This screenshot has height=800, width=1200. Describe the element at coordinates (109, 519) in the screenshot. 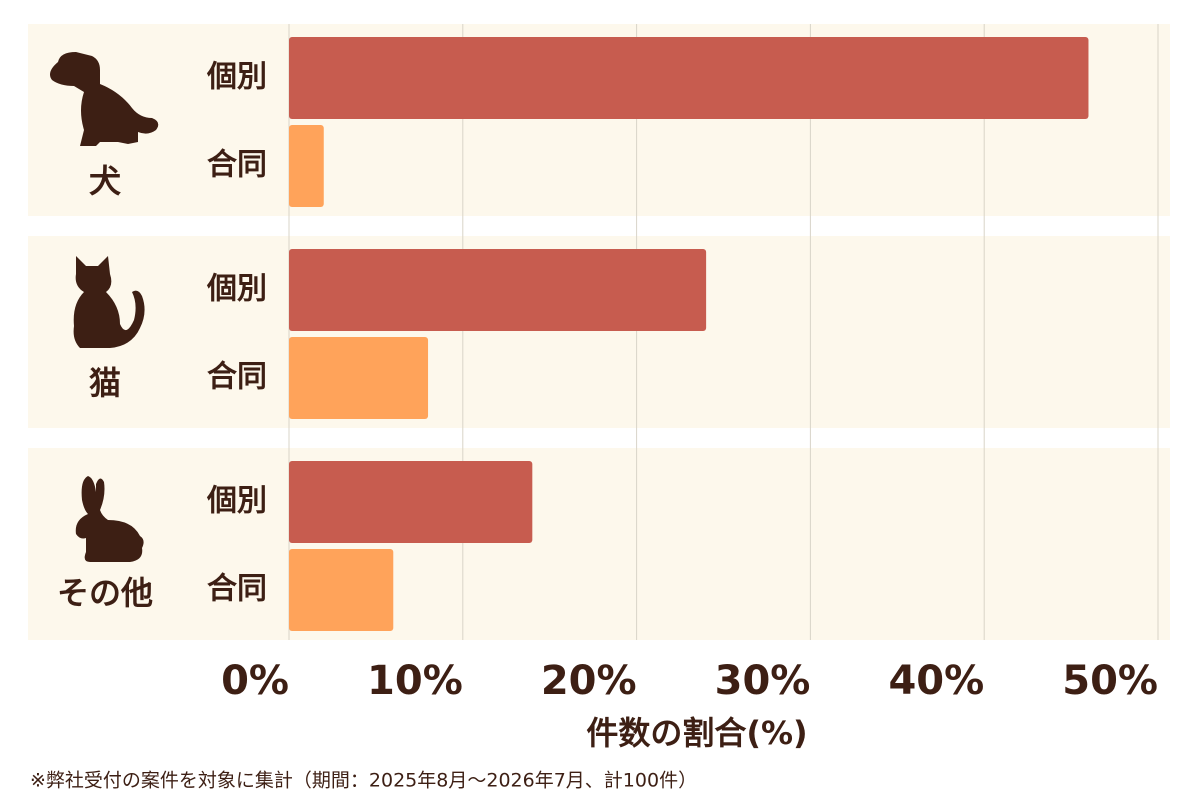

I see `rabbit-icon` at that location.